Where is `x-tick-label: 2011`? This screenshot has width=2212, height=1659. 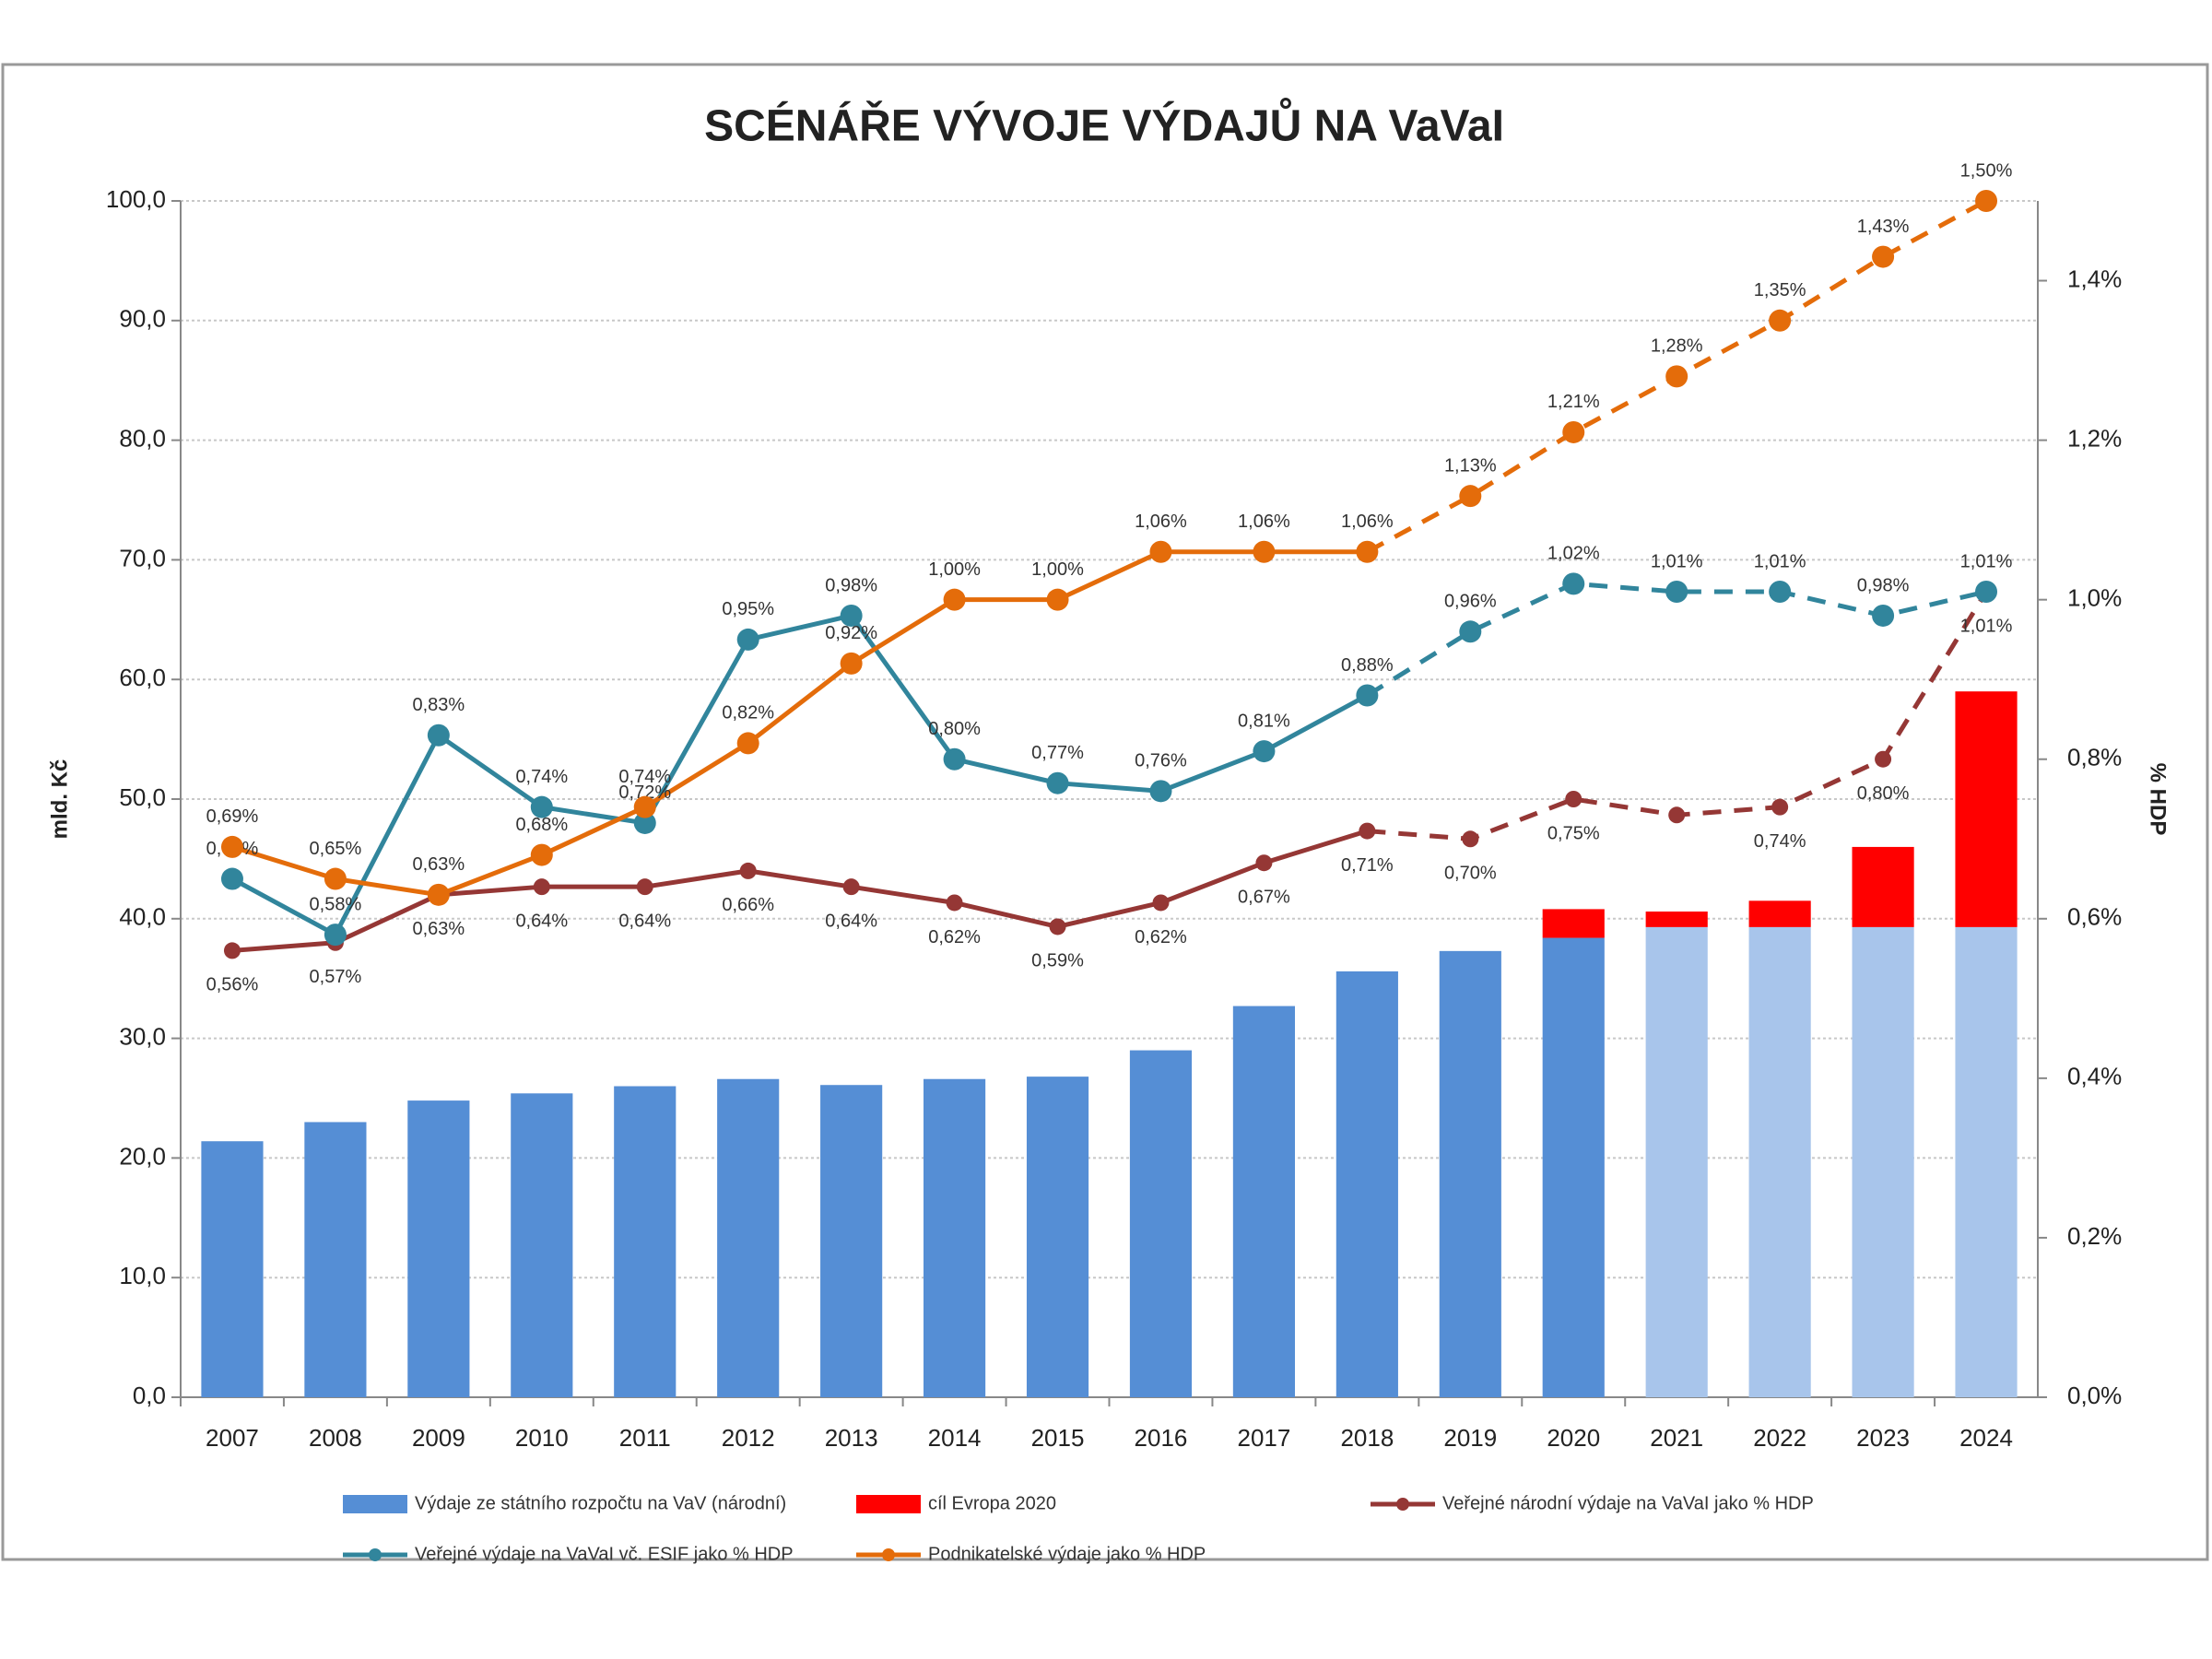
x-tick-label: 2011 is located at coordinates (645, 1438).